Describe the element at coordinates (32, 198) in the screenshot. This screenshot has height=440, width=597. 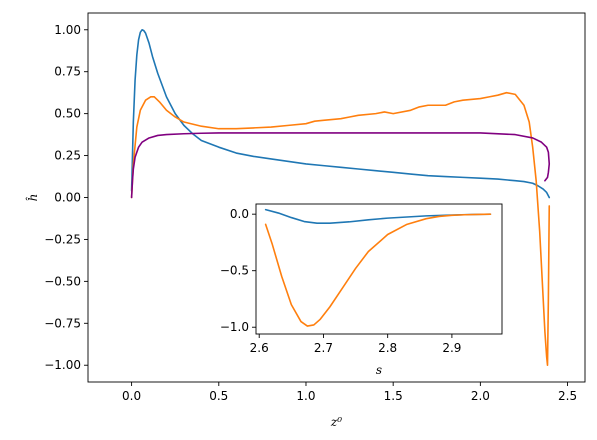
I see `main-y-axis-label: ĥ` at that location.